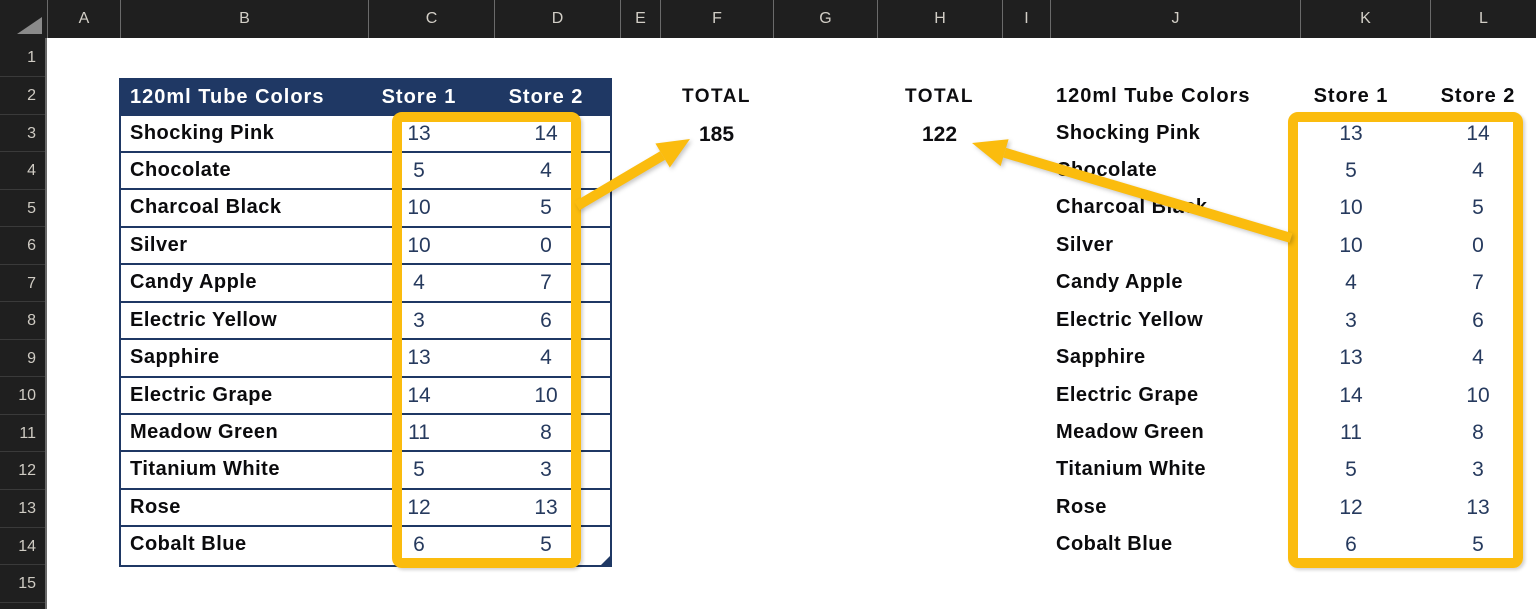 The image size is (1536, 609). I want to click on column-header: A, so click(83, 19).